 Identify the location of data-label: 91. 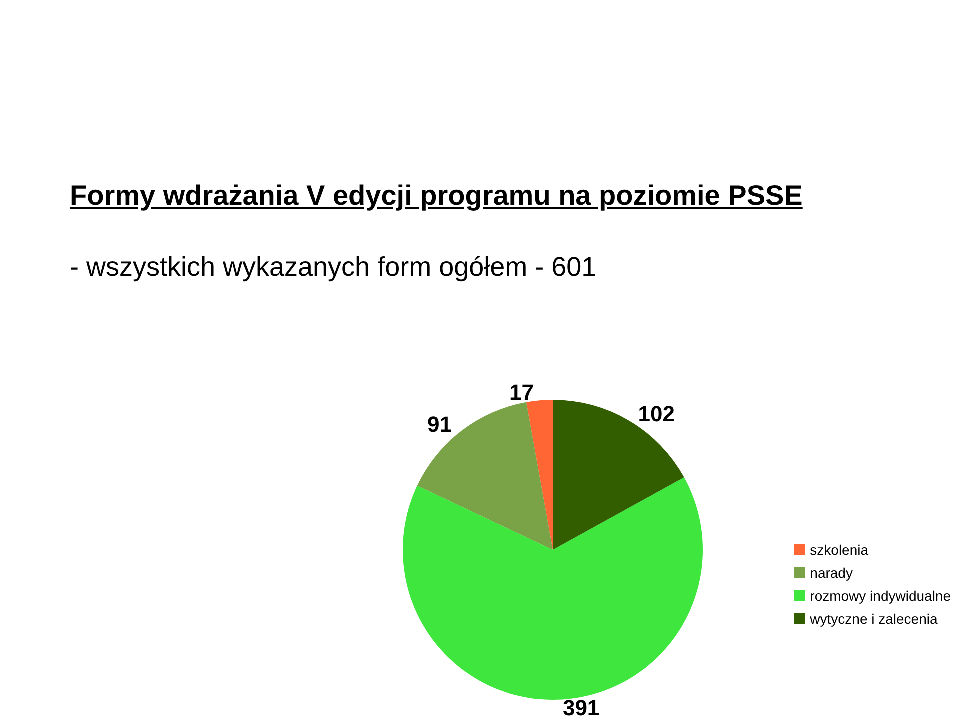
(439, 425).